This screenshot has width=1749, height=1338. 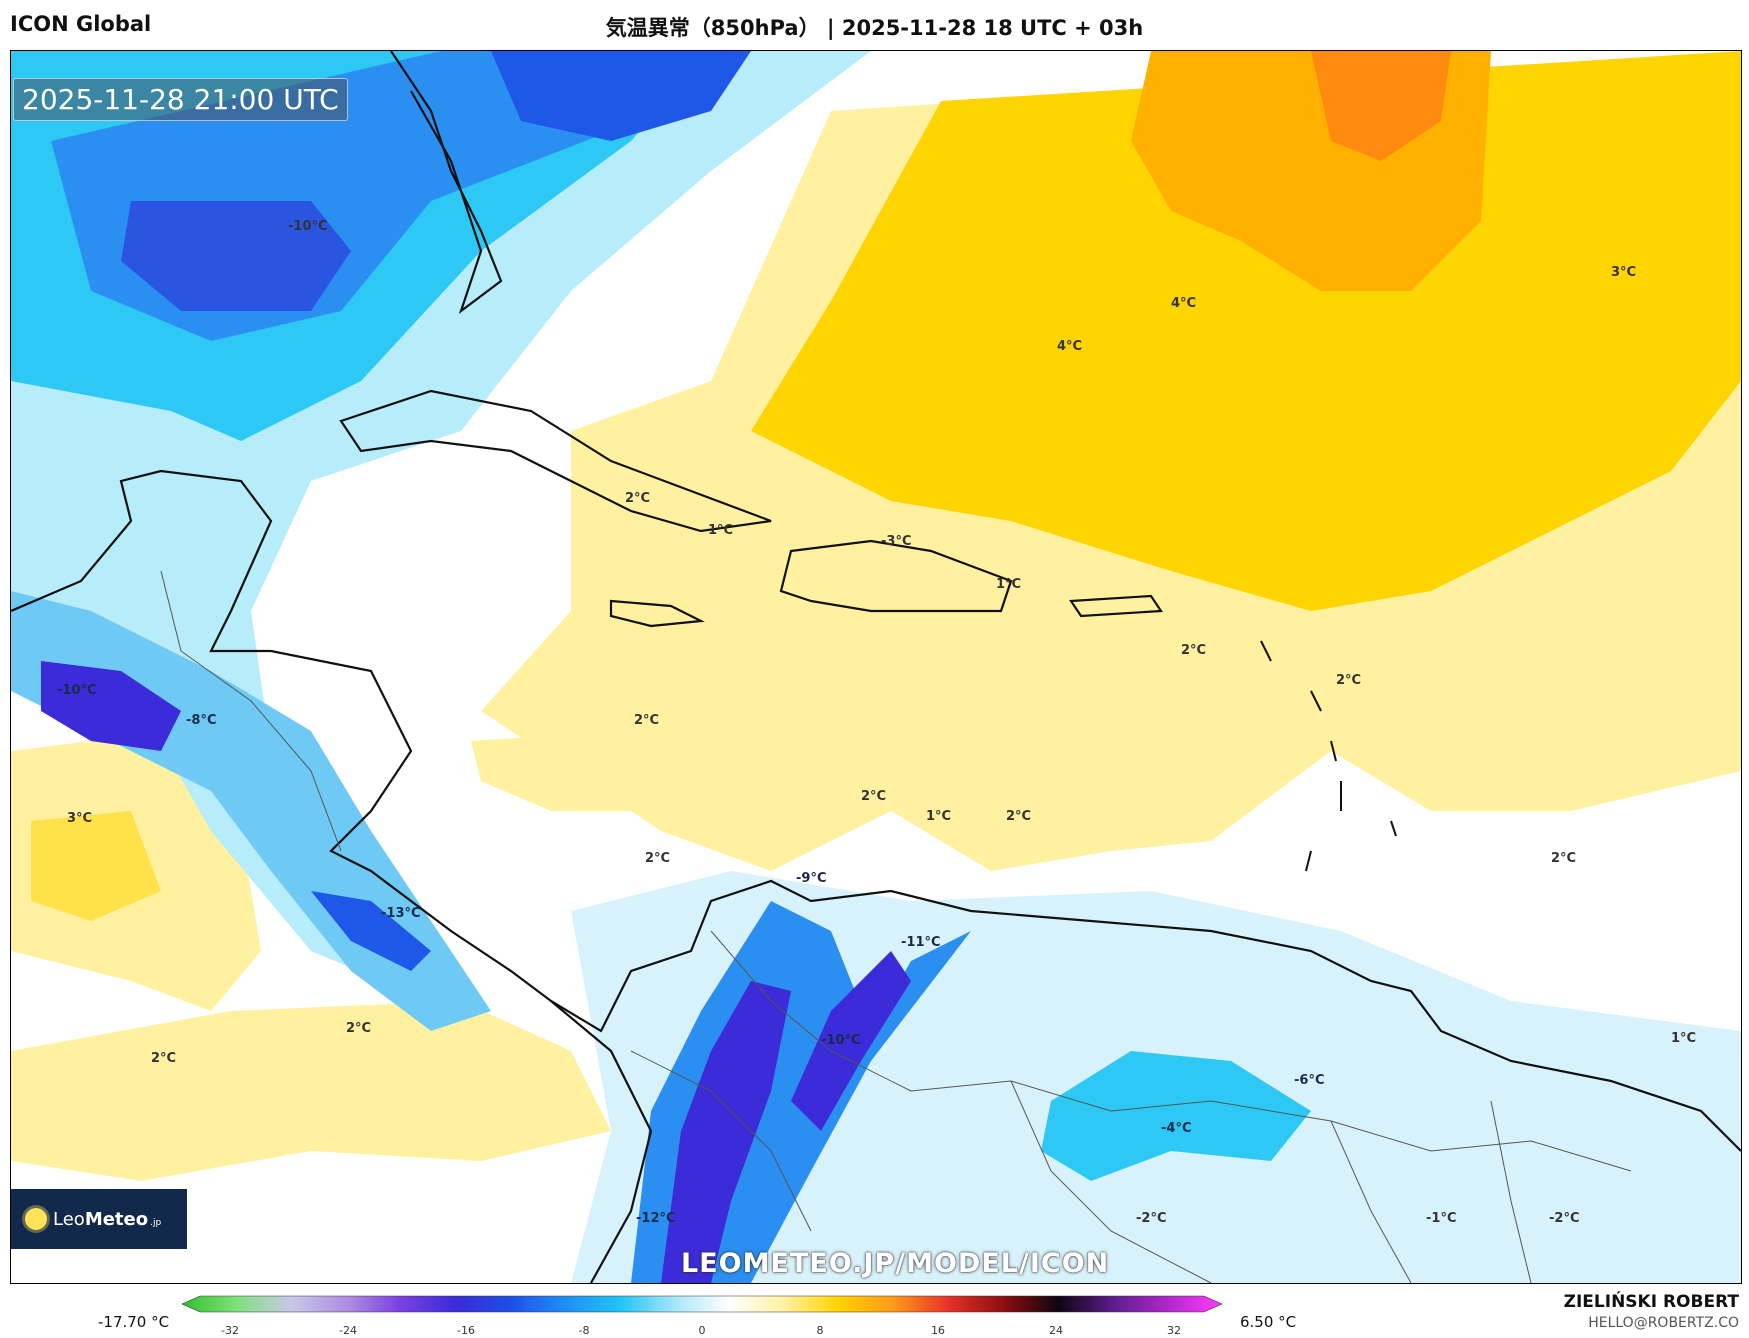 I want to click on contour-label: -6°C, so click(x=1309, y=1080).